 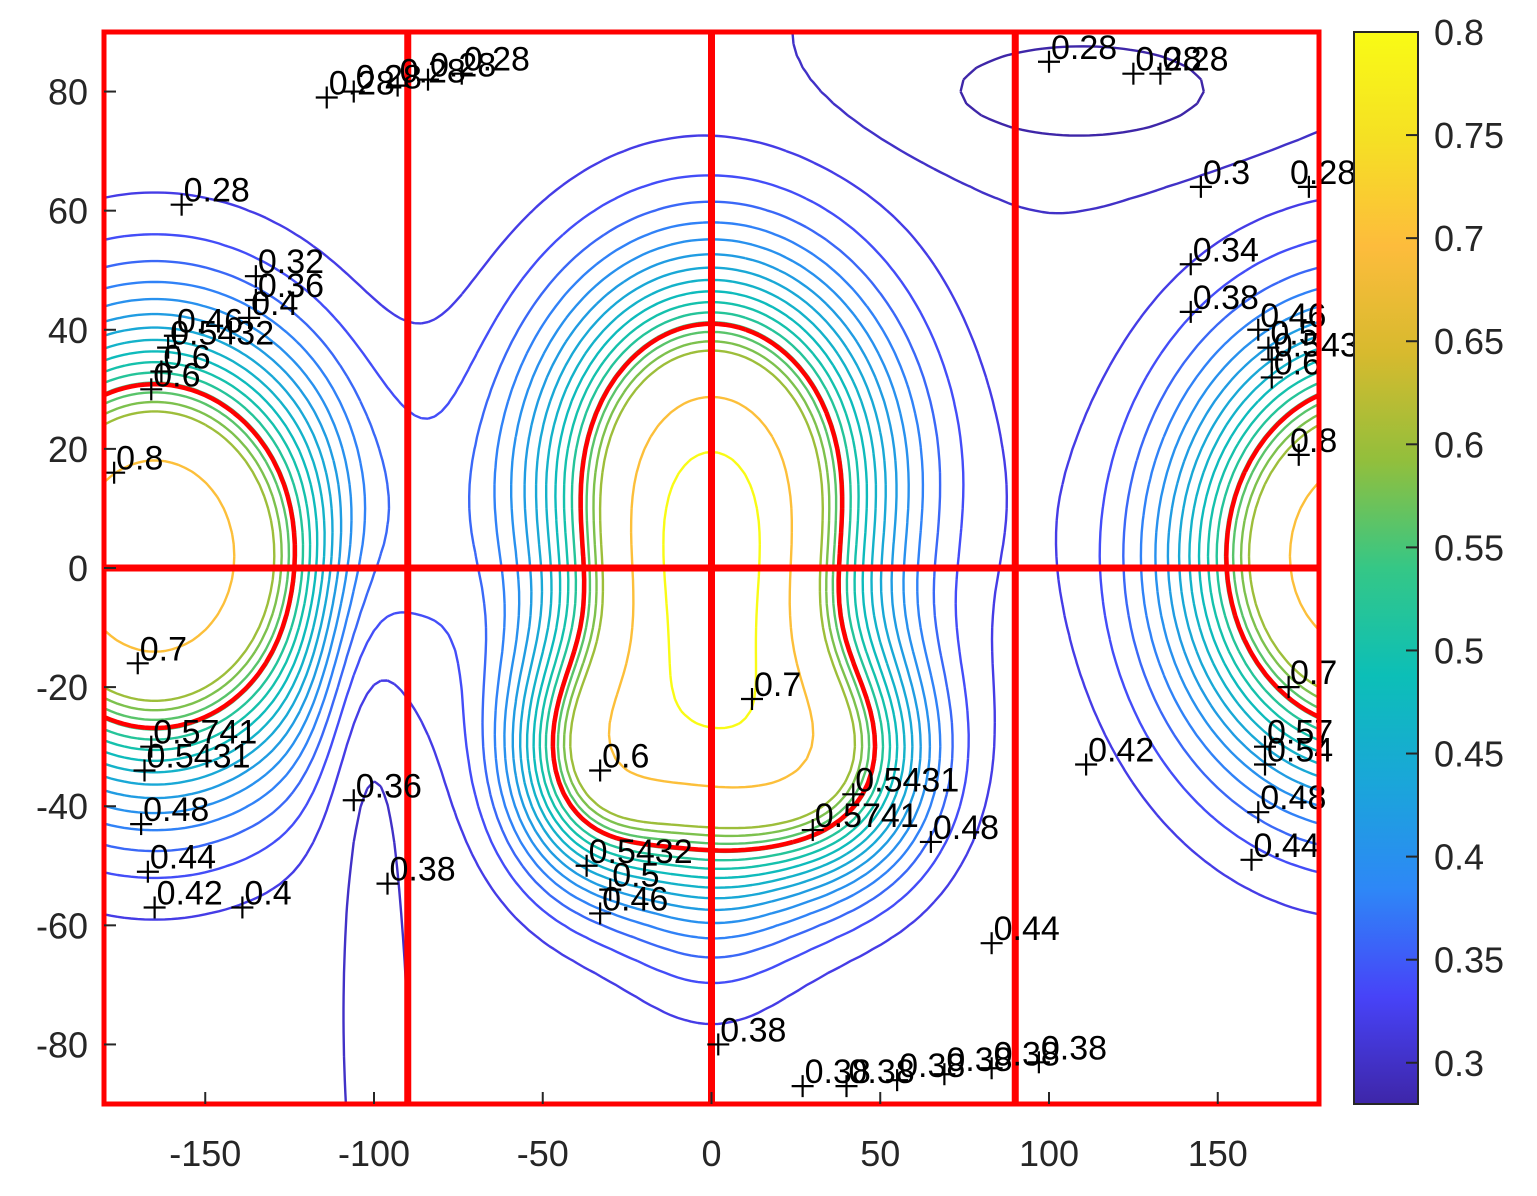 I want to click on contour-label-text: 0.54, so click(x=1300, y=751).